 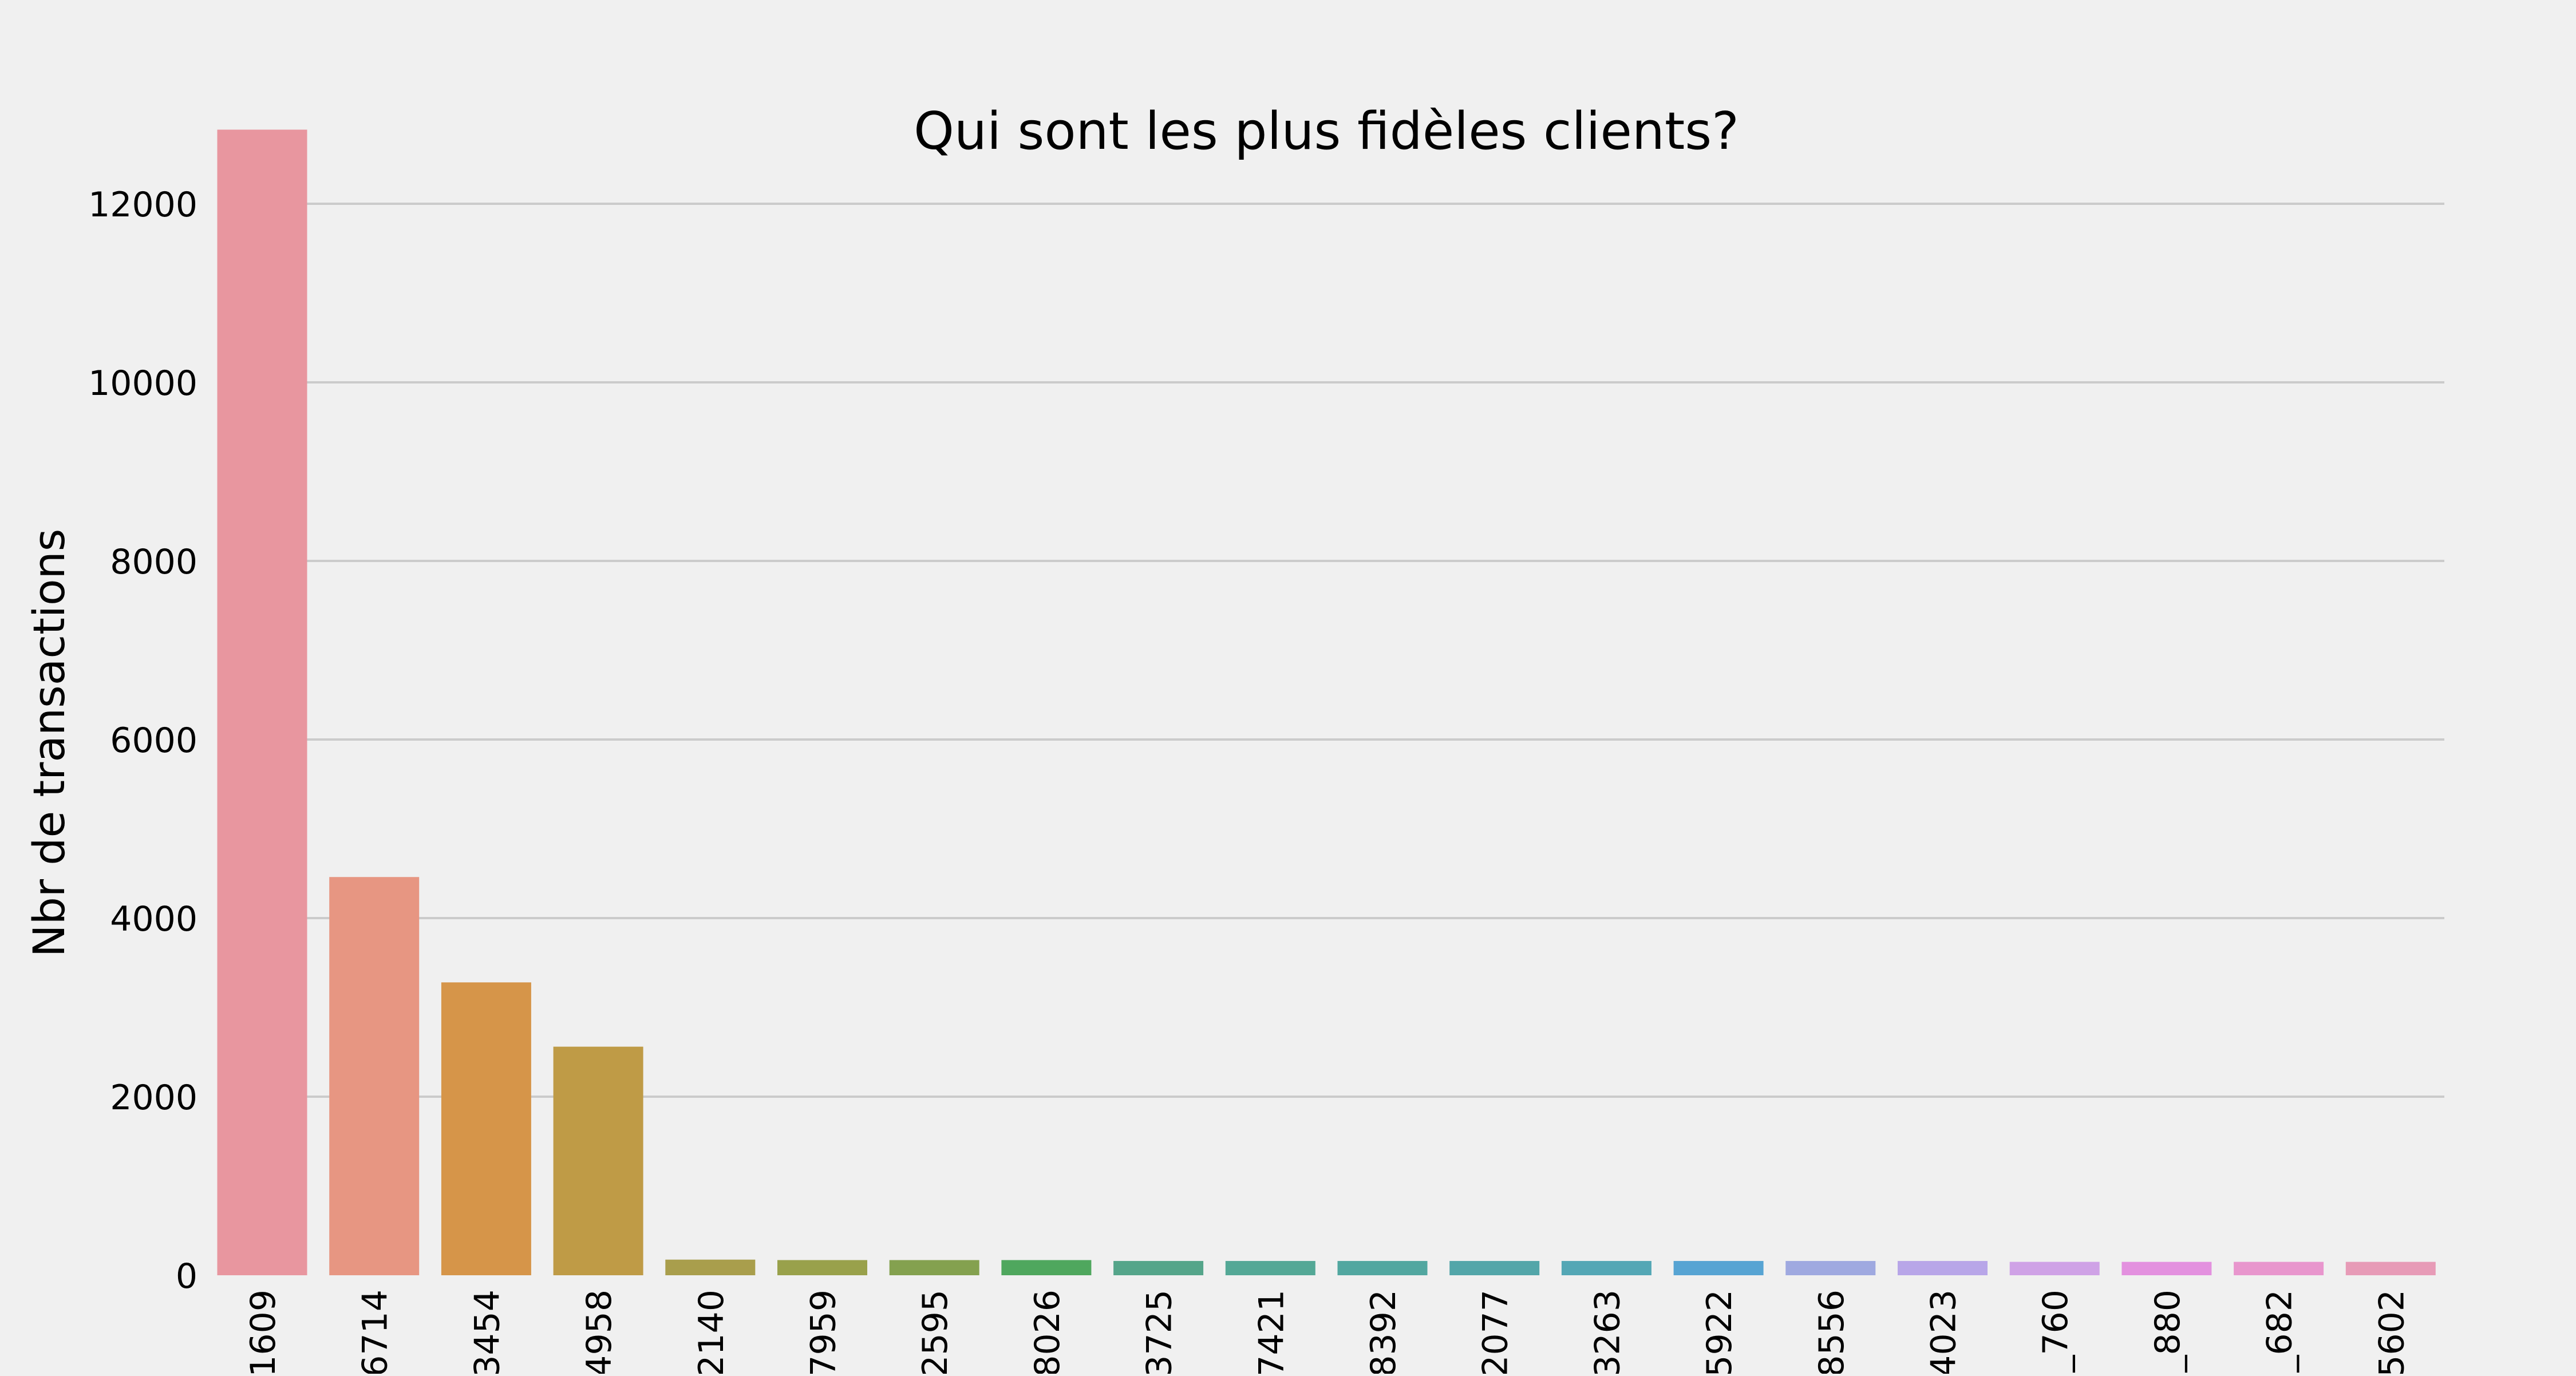 What do you see at coordinates (487, 1332) in the screenshot?
I see `x-tick-label: 3454` at bounding box center [487, 1332].